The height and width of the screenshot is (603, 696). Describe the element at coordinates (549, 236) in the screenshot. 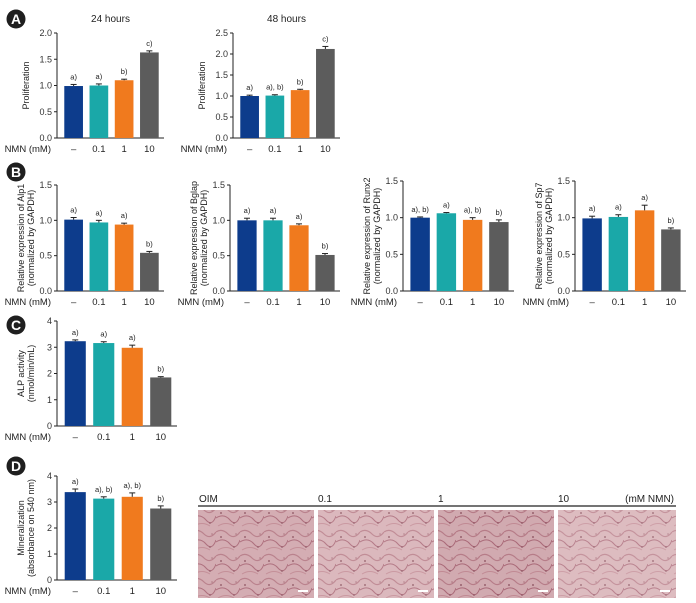

I see `y-axis-label: (normalized by GAPDH)` at that location.